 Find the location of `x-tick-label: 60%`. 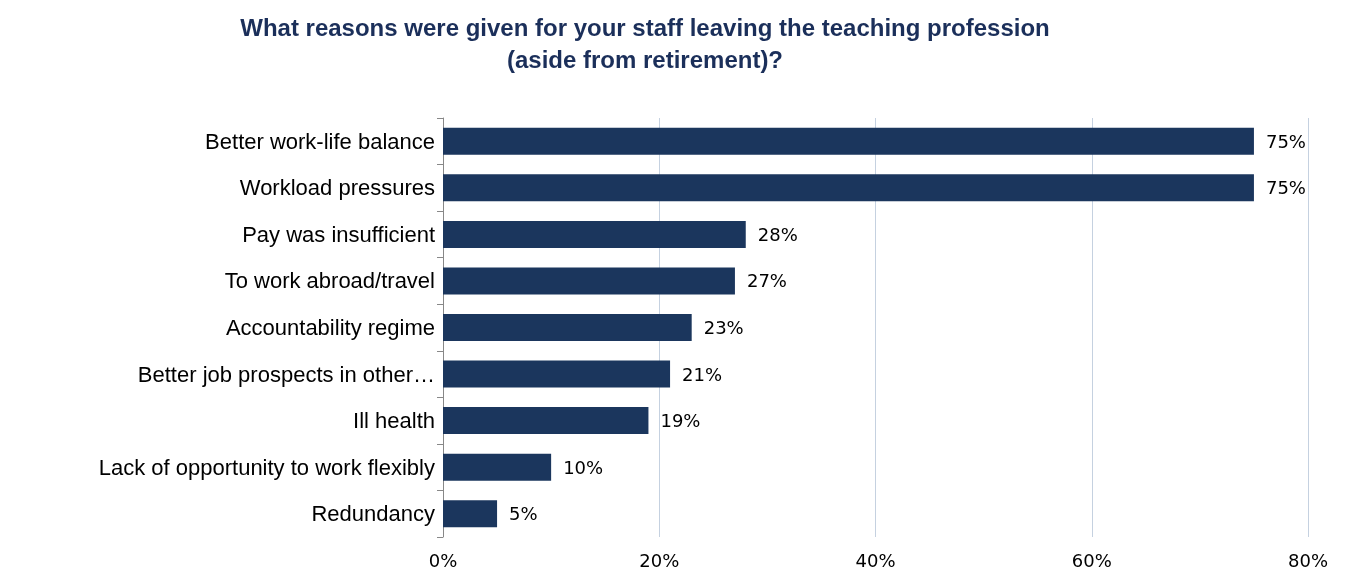

x-tick-label: 60% is located at coordinates (1091, 560).